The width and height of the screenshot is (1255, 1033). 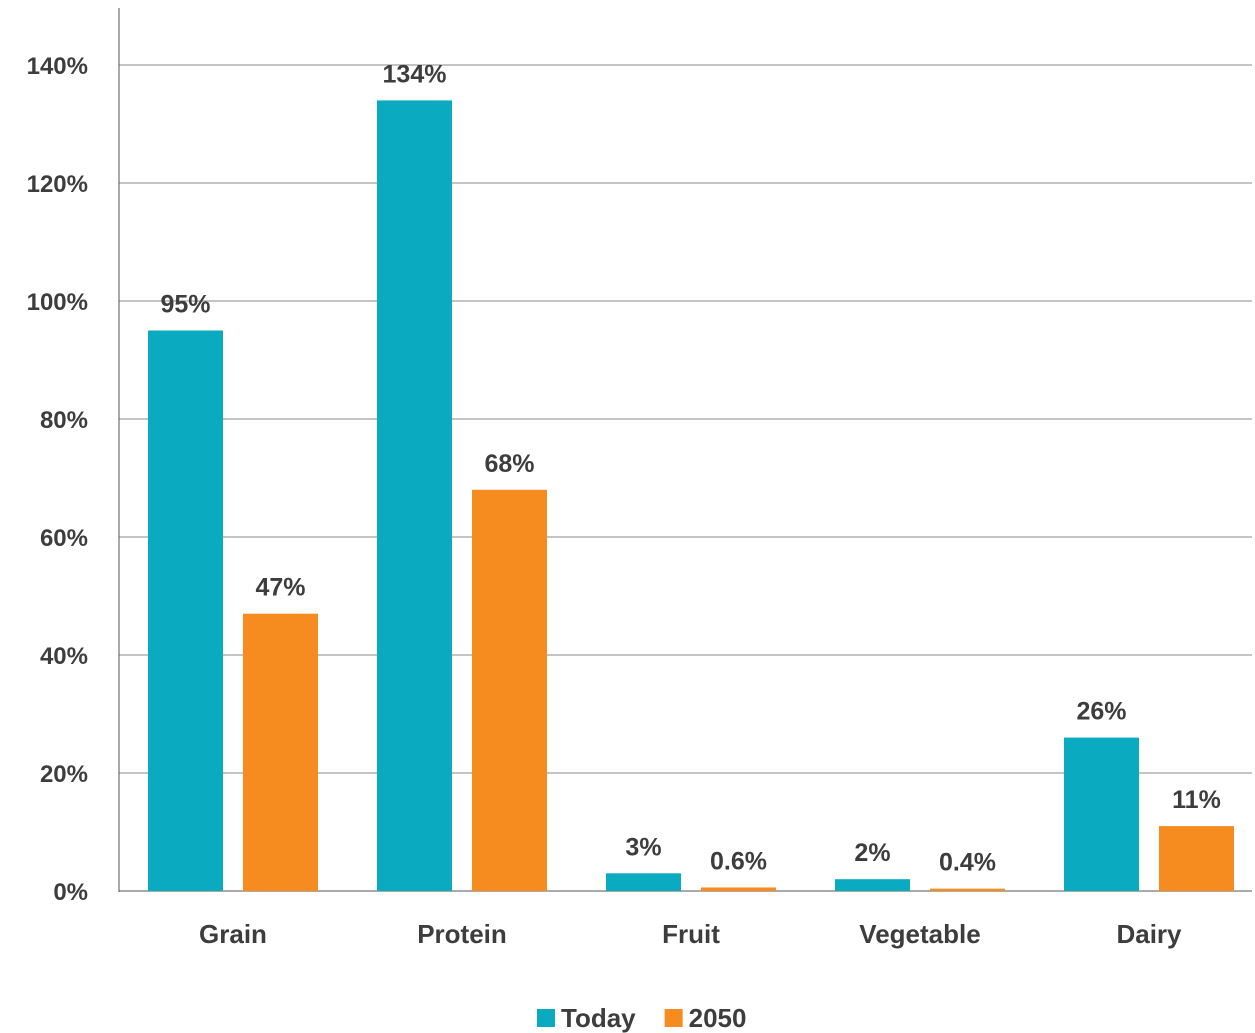 What do you see at coordinates (641, 1018) in the screenshot?
I see `legend: Today 2050` at bounding box center [641, 1018].